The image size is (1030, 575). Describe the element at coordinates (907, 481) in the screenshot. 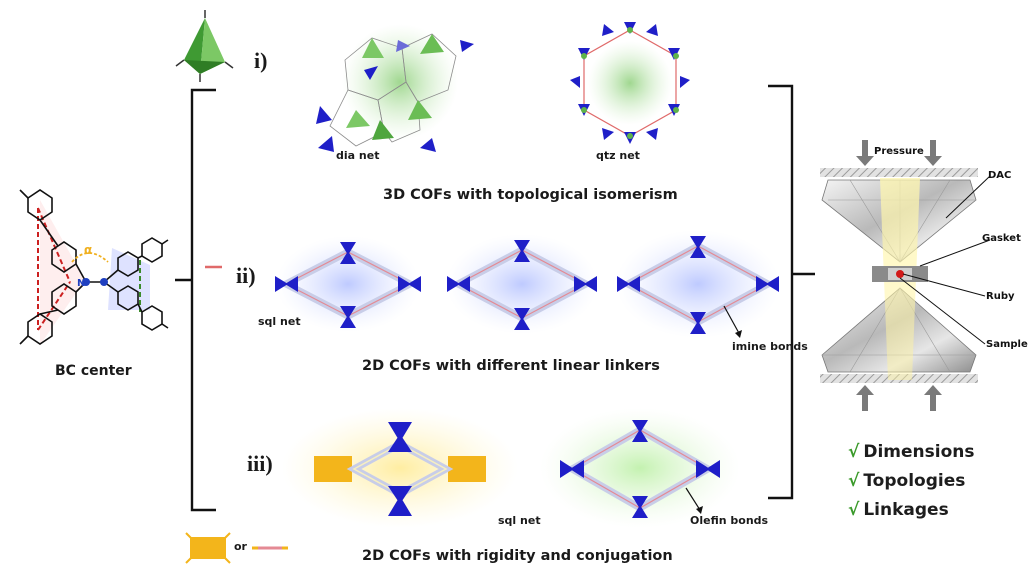

I see `checklist-item: √ Topologies` at that location.